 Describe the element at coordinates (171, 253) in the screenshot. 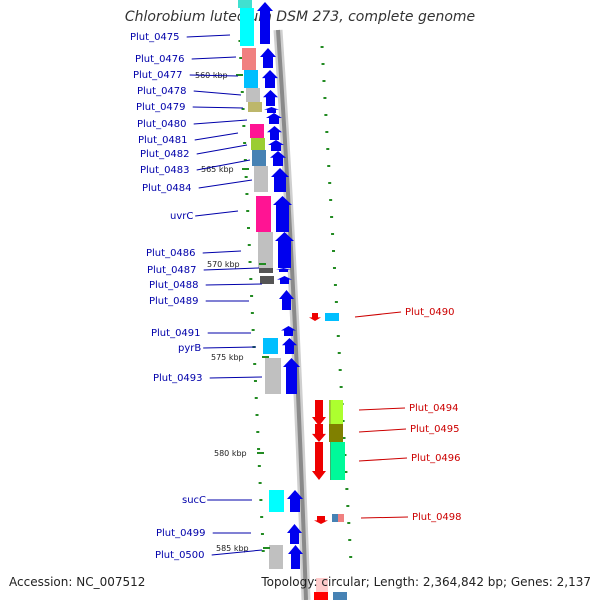

I see `gene-label-left: Plut_0486` at that location.